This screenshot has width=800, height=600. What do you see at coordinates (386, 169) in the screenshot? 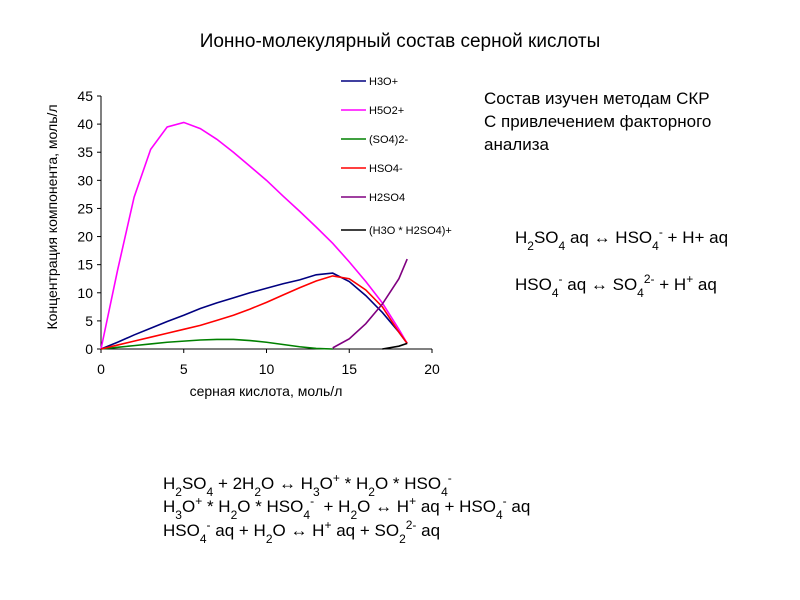
I see `legend-label: HSO4-` at bounding box center [386, 169].